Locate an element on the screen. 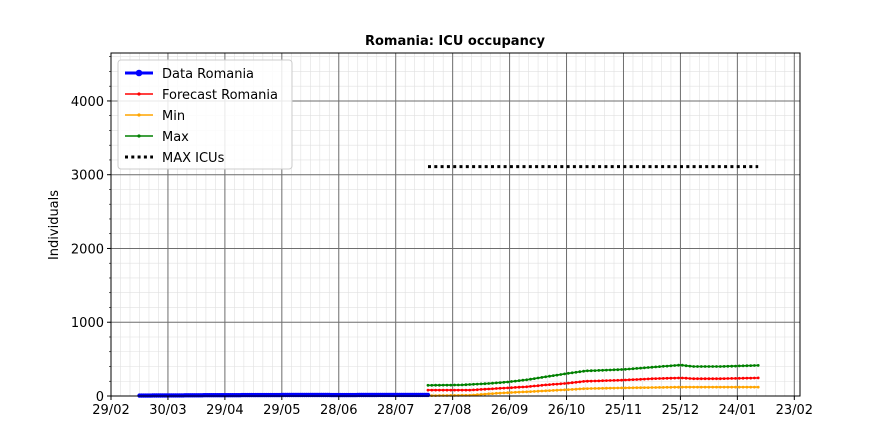  series-line-forecast-romania is located at coordinates (593, 384).